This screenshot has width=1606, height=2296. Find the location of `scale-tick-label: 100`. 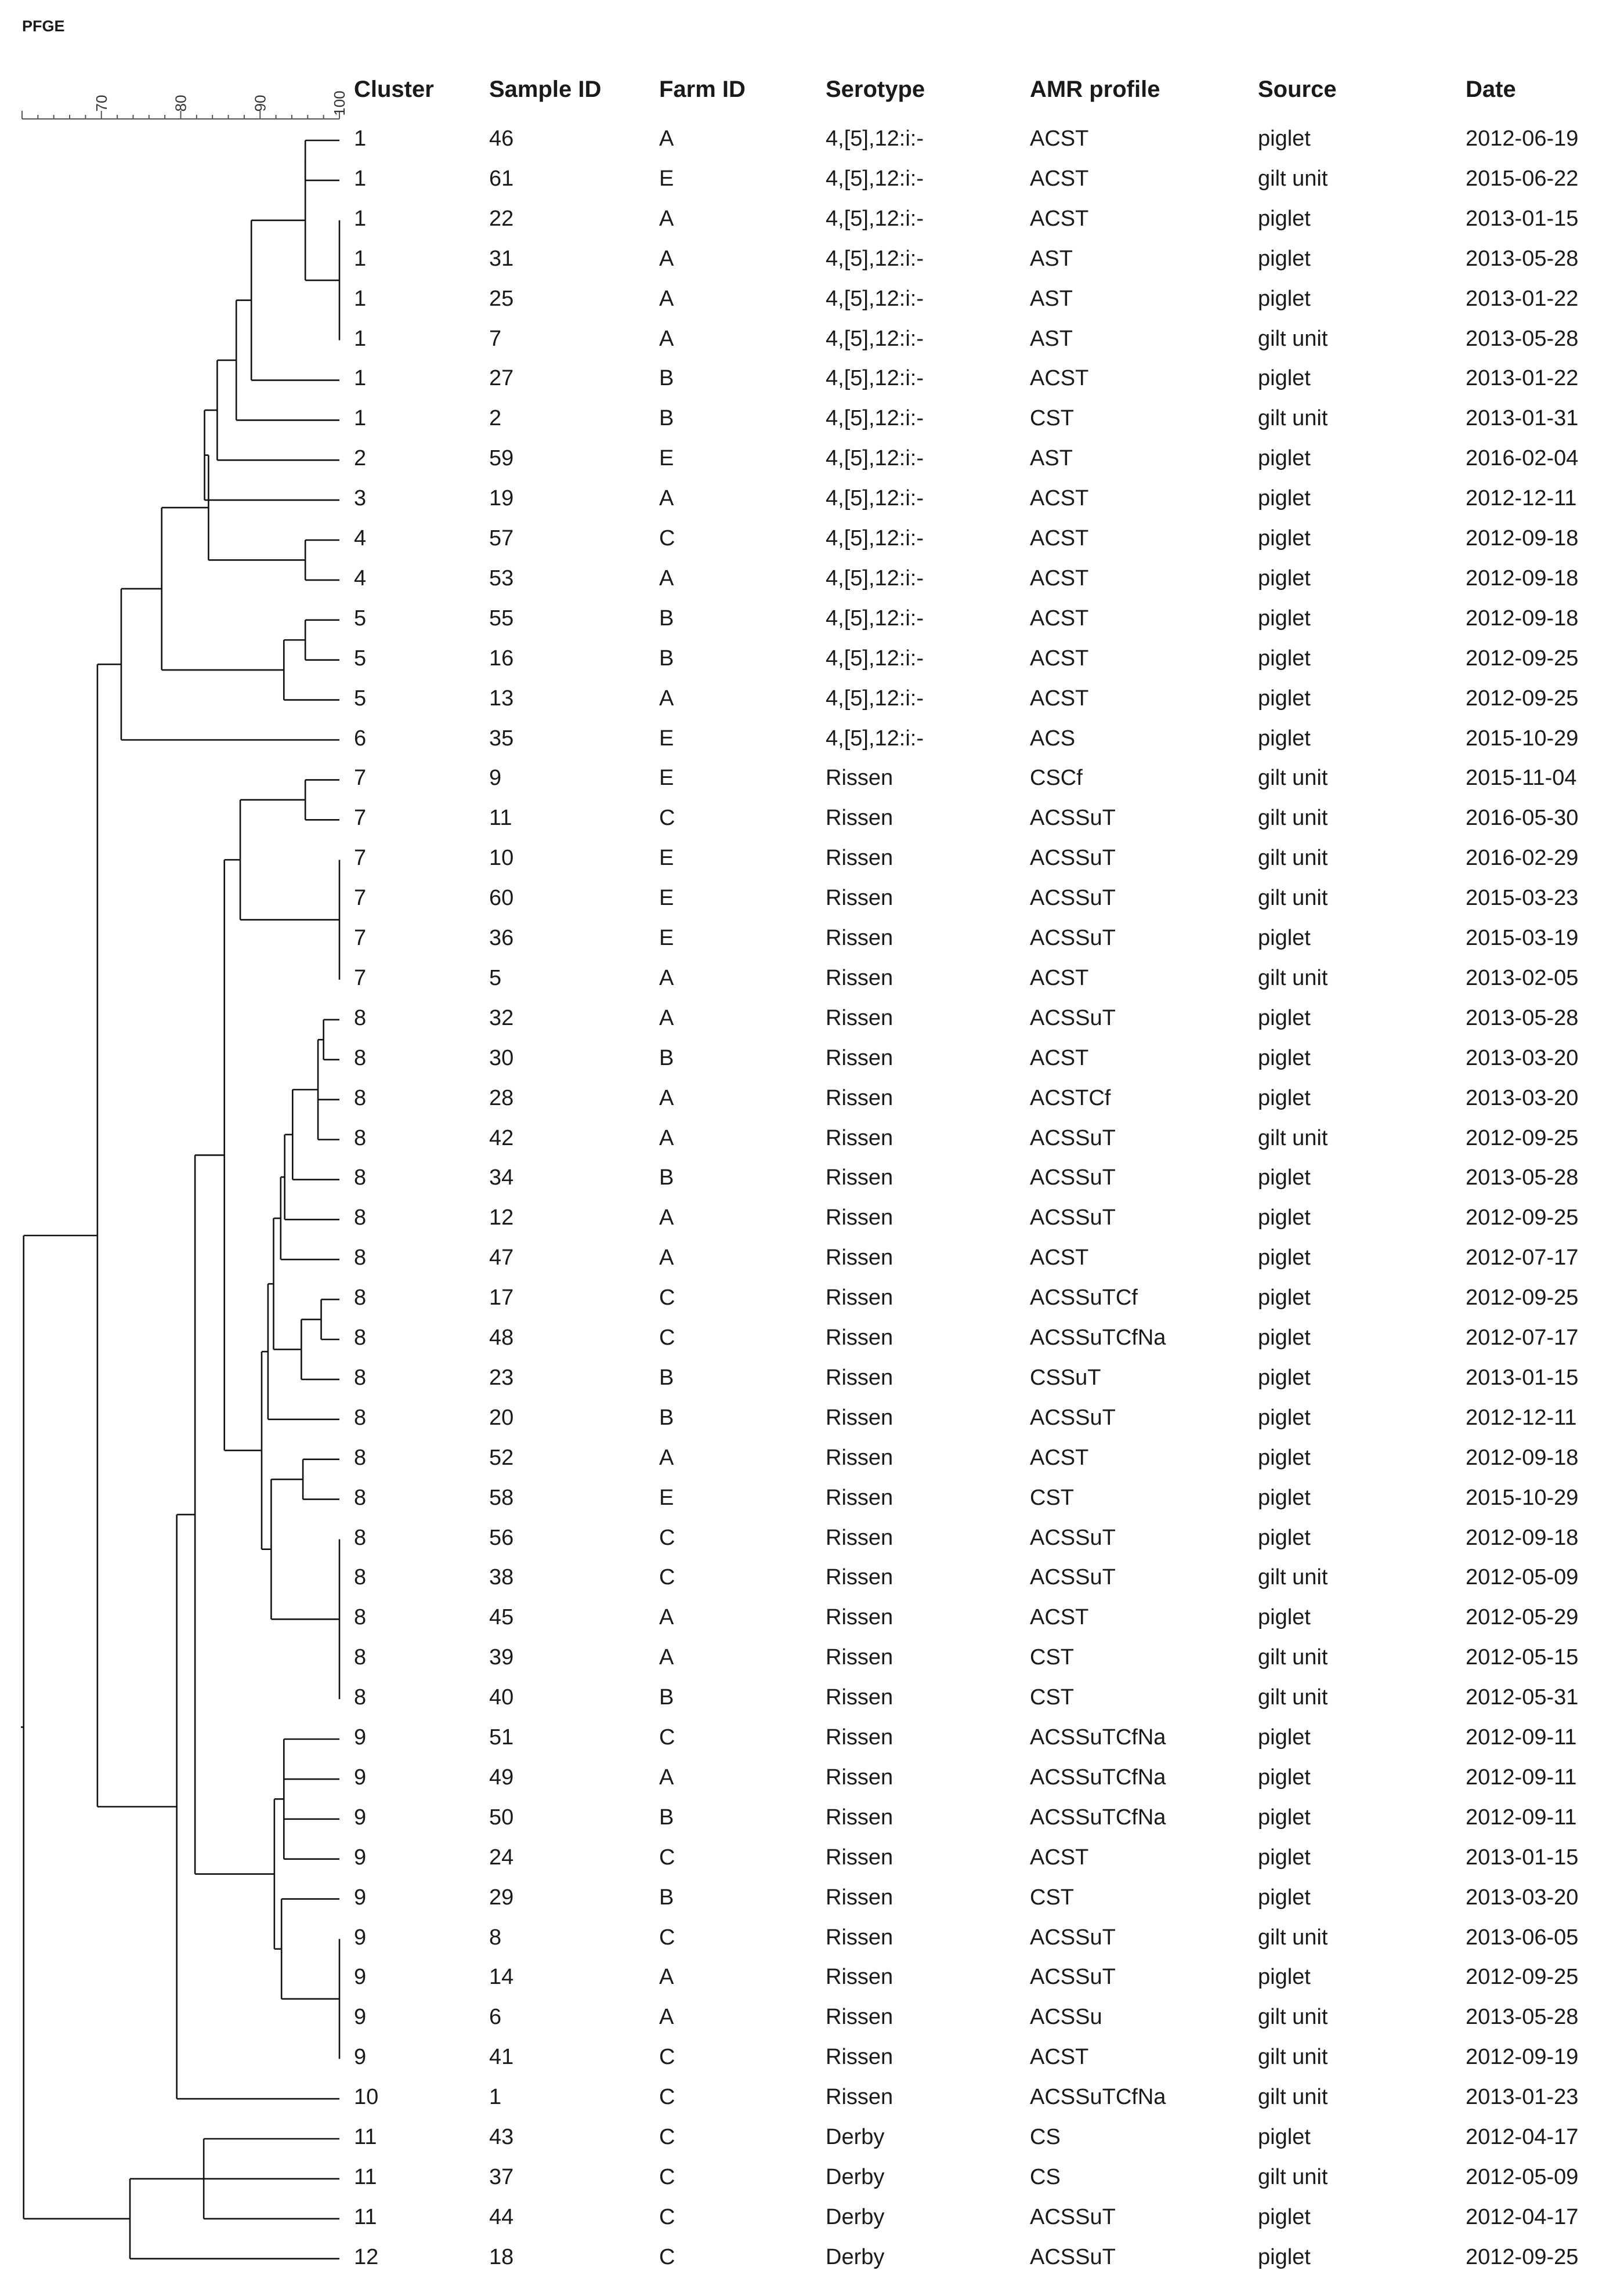

scale-tick-label: 100 is located at coordinates (339, 103).